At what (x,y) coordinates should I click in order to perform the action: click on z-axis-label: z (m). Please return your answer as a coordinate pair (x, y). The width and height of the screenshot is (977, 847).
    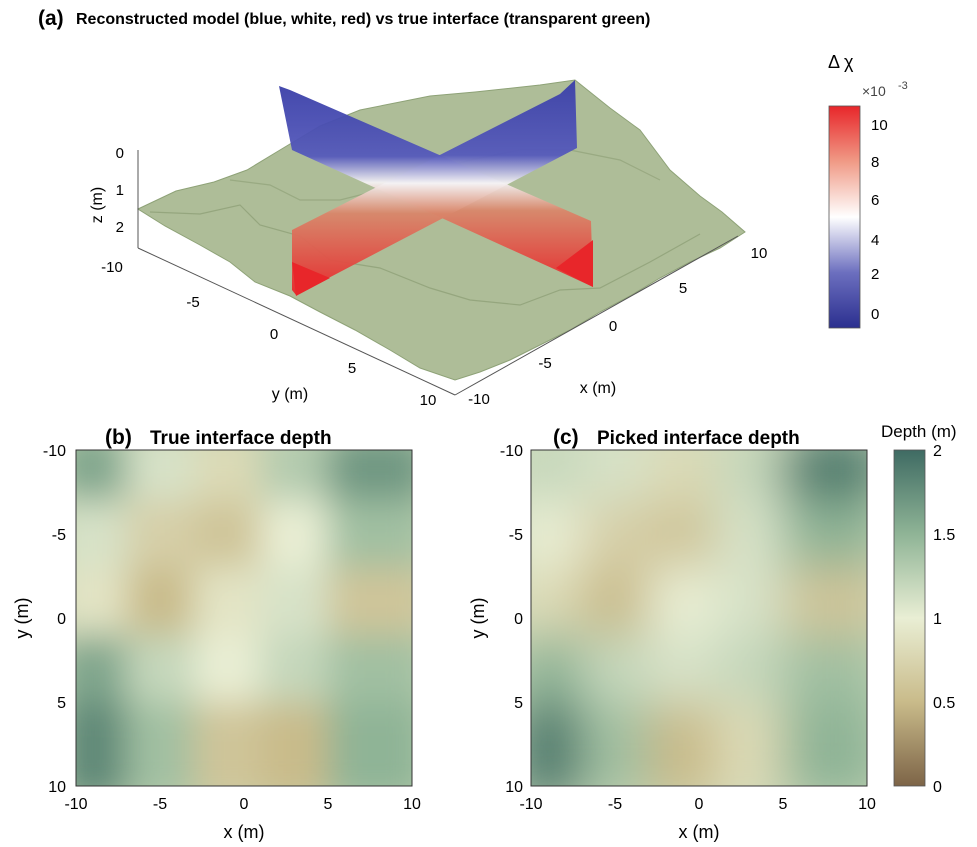
    Looking at the image, I should click on (97, 205).